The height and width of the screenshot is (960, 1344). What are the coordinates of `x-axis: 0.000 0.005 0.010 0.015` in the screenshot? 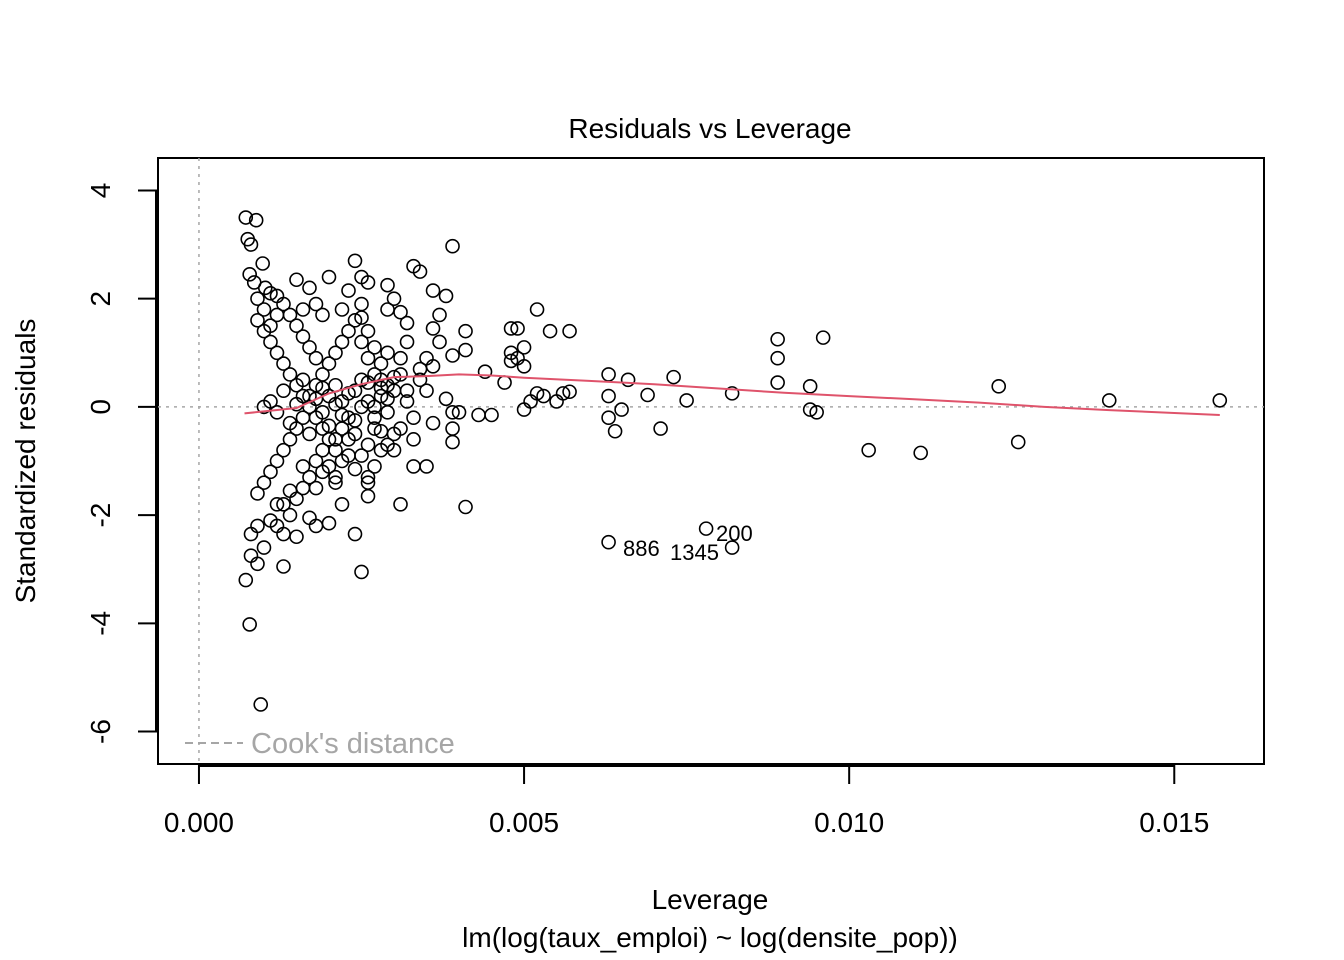 It's located at (686, 801).